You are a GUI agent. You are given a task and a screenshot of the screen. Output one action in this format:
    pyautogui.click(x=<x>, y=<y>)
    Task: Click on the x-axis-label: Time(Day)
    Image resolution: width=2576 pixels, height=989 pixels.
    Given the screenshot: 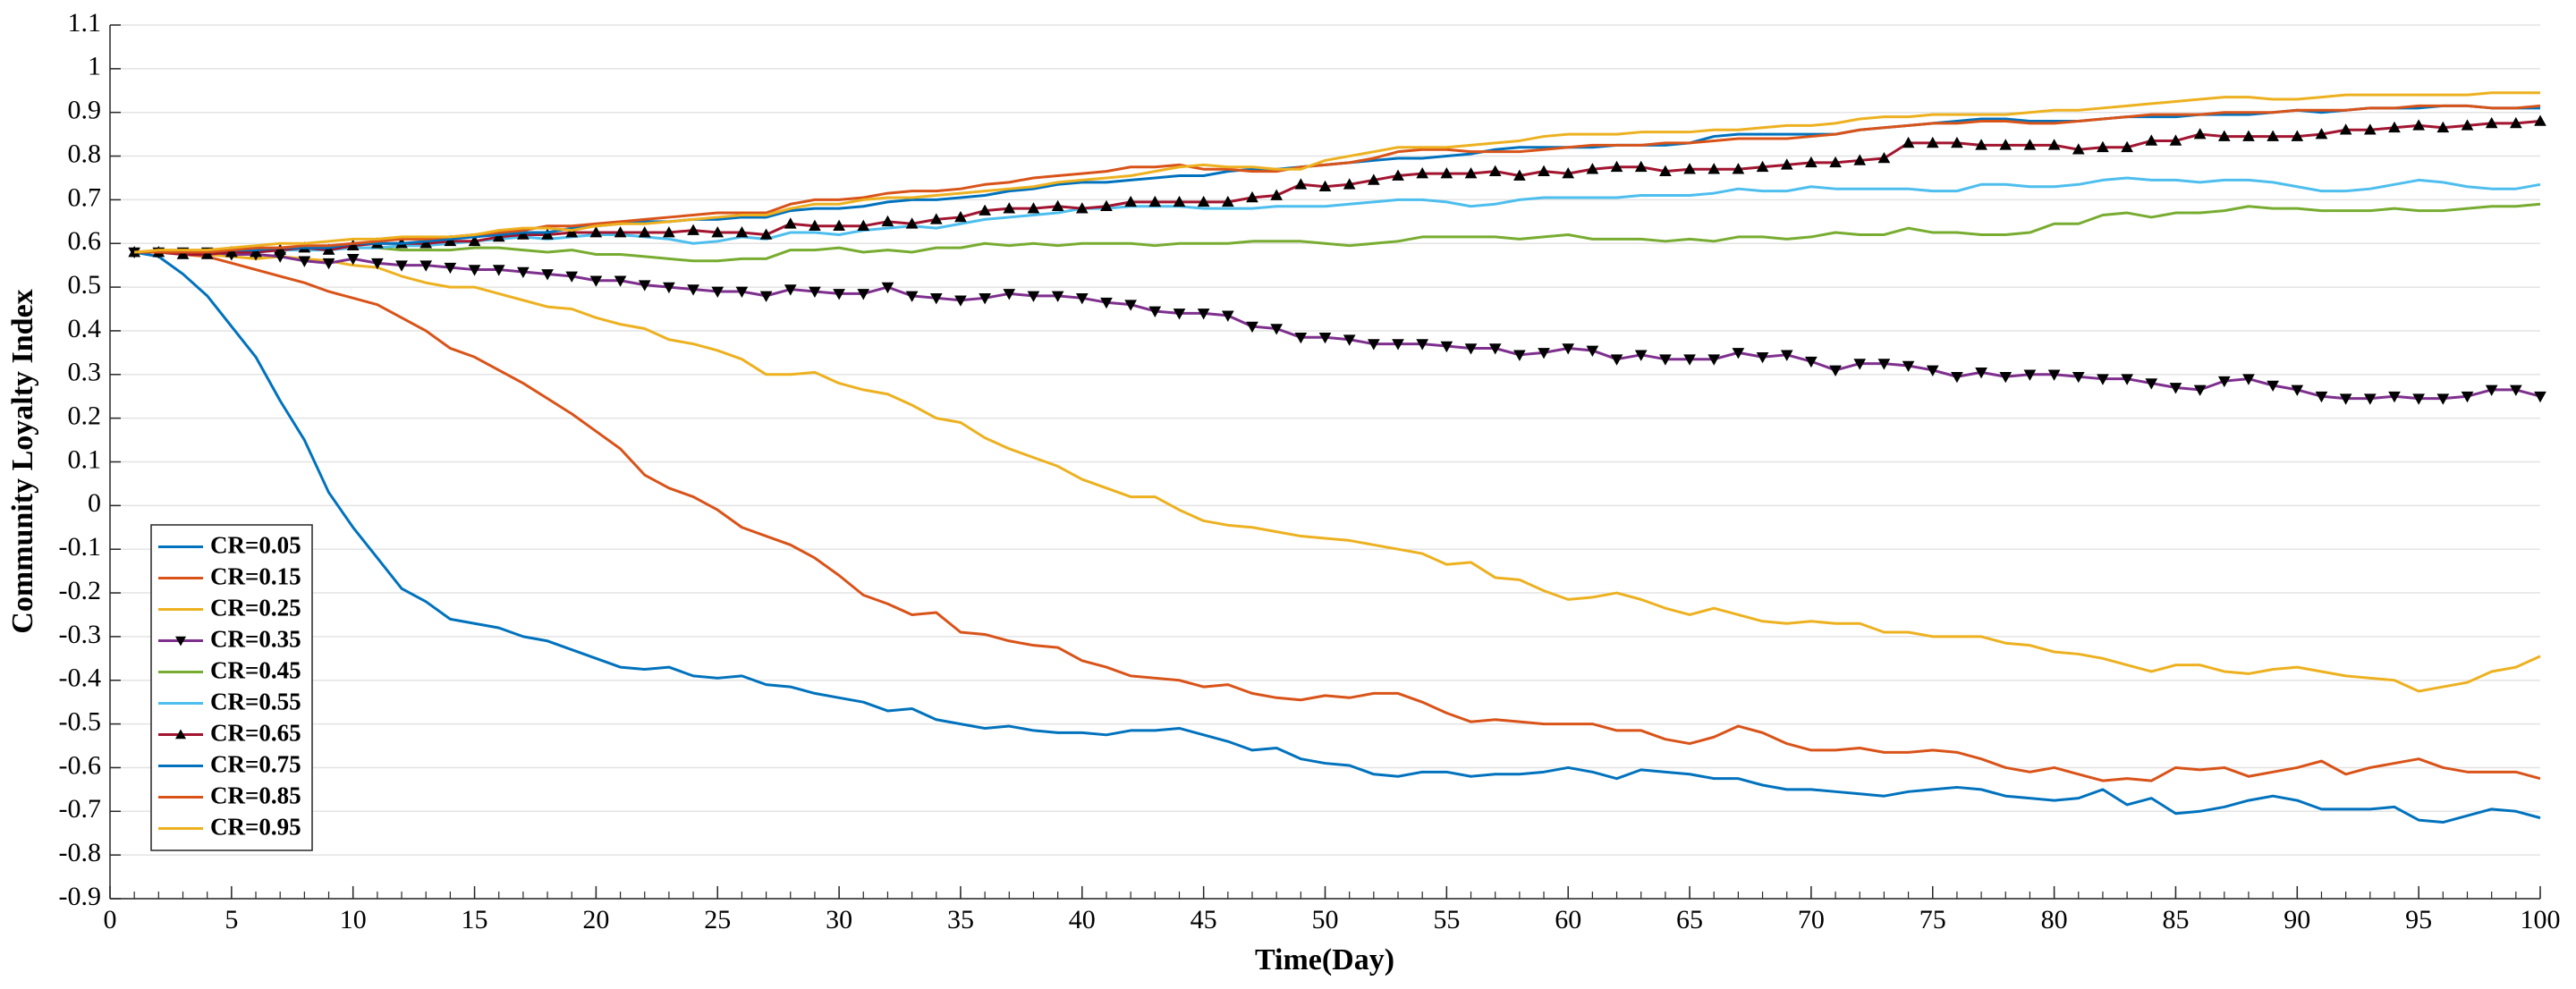 What is the action you would take?
    pyautogui.click(x=1324, y=959)
    